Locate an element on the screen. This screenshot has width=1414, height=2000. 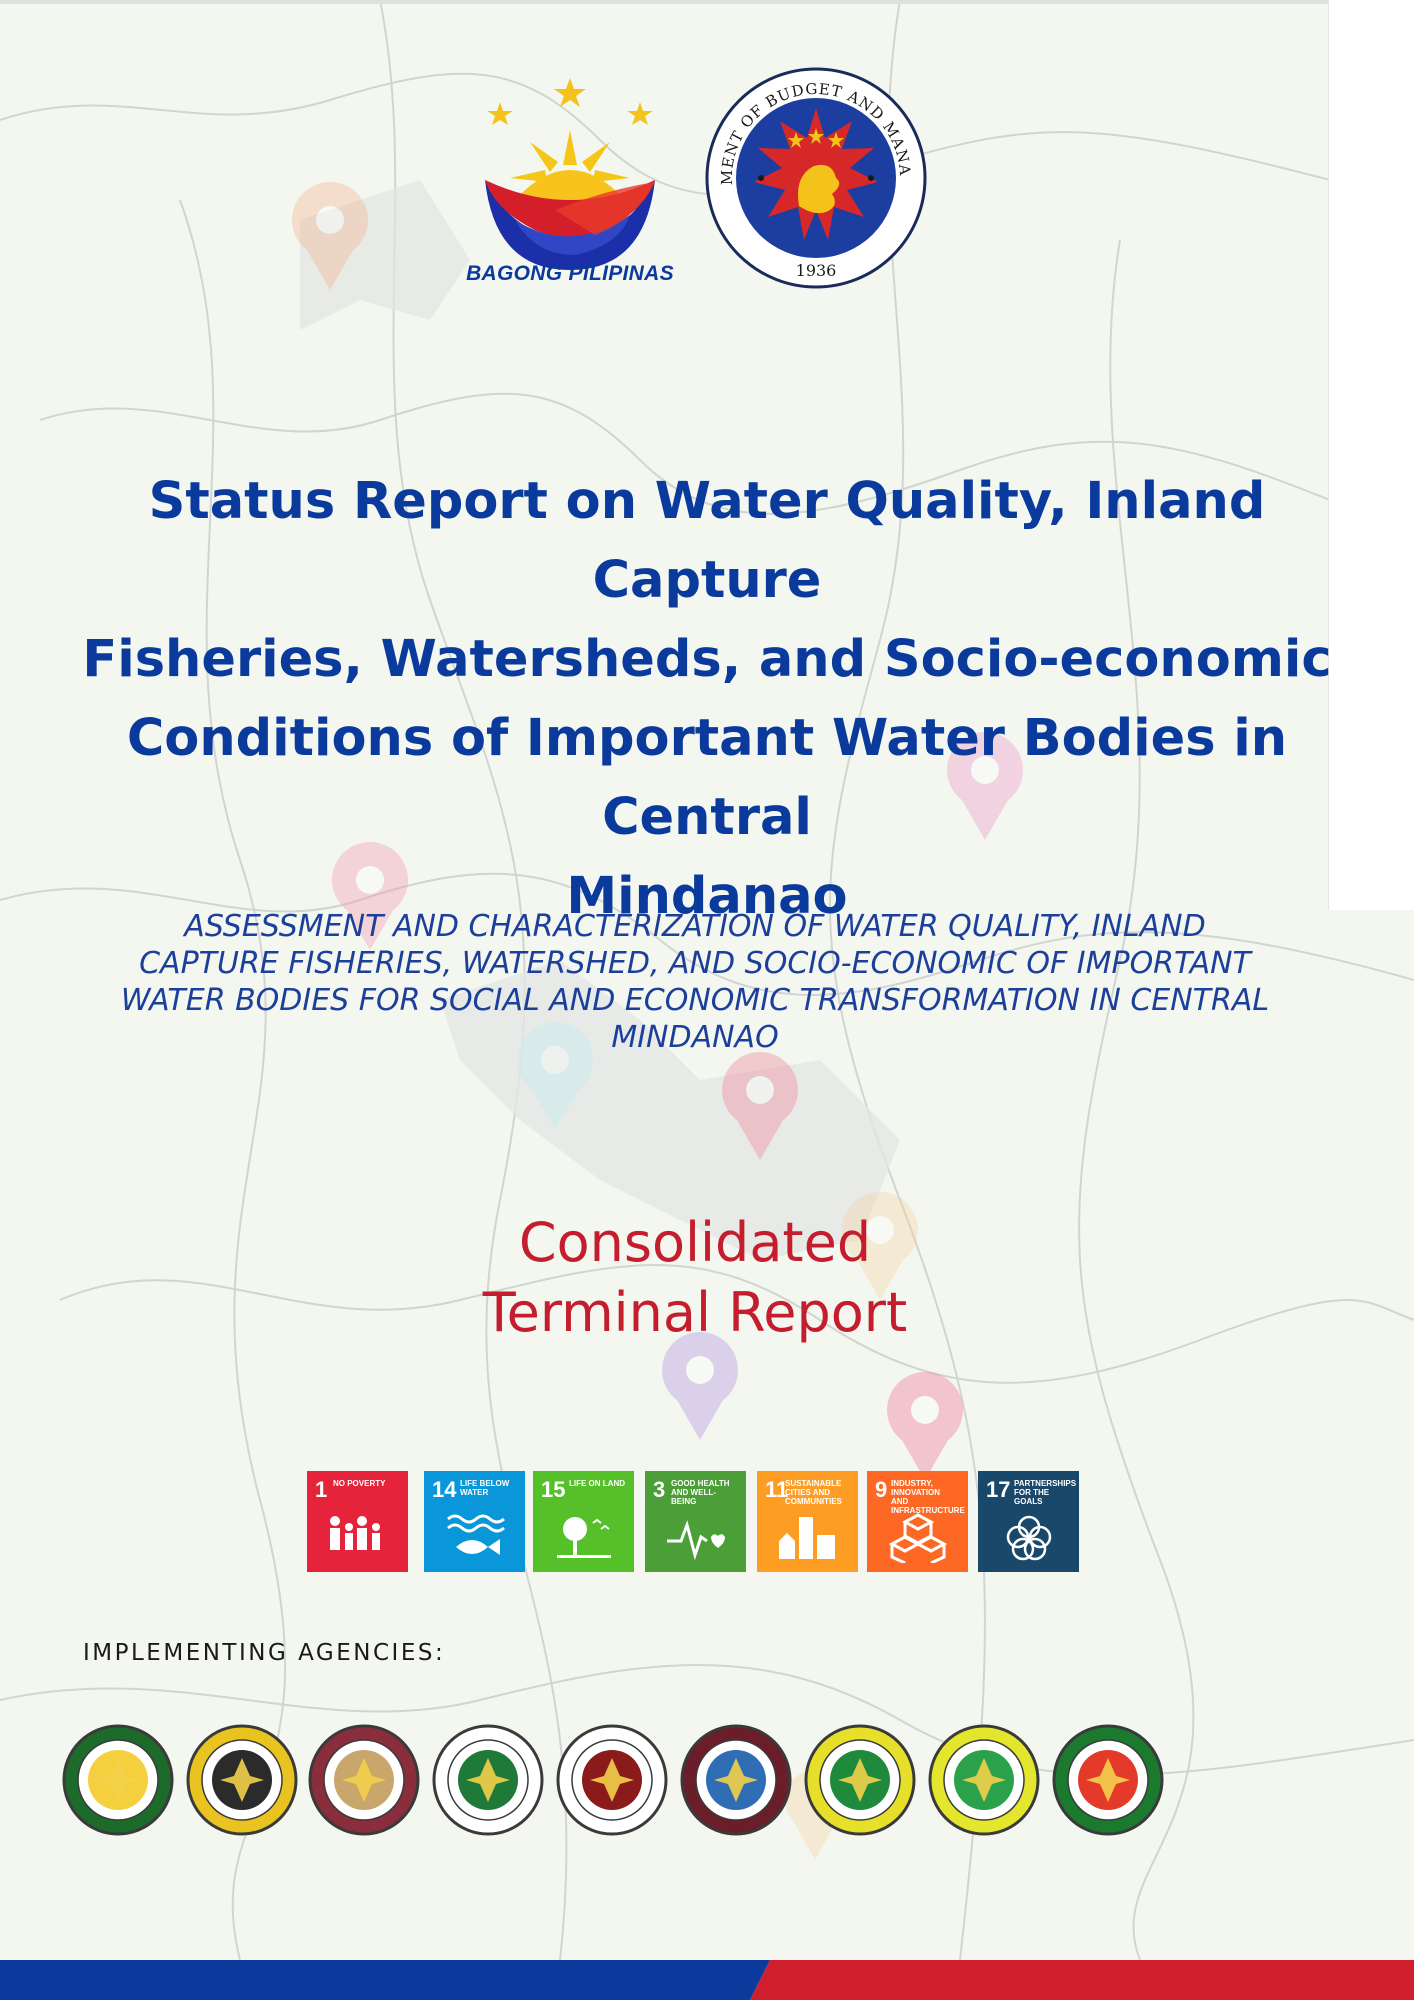
fish-icon is located at coordinates (476, 1534).